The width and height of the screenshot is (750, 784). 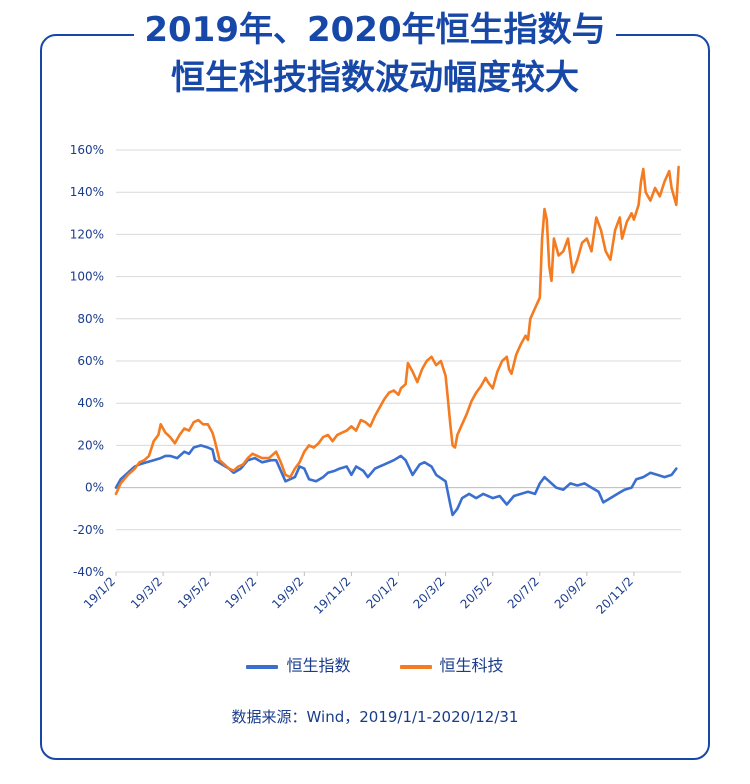 I want to click on x-tick-label: 19/5/2, so click(x=193, y=592).